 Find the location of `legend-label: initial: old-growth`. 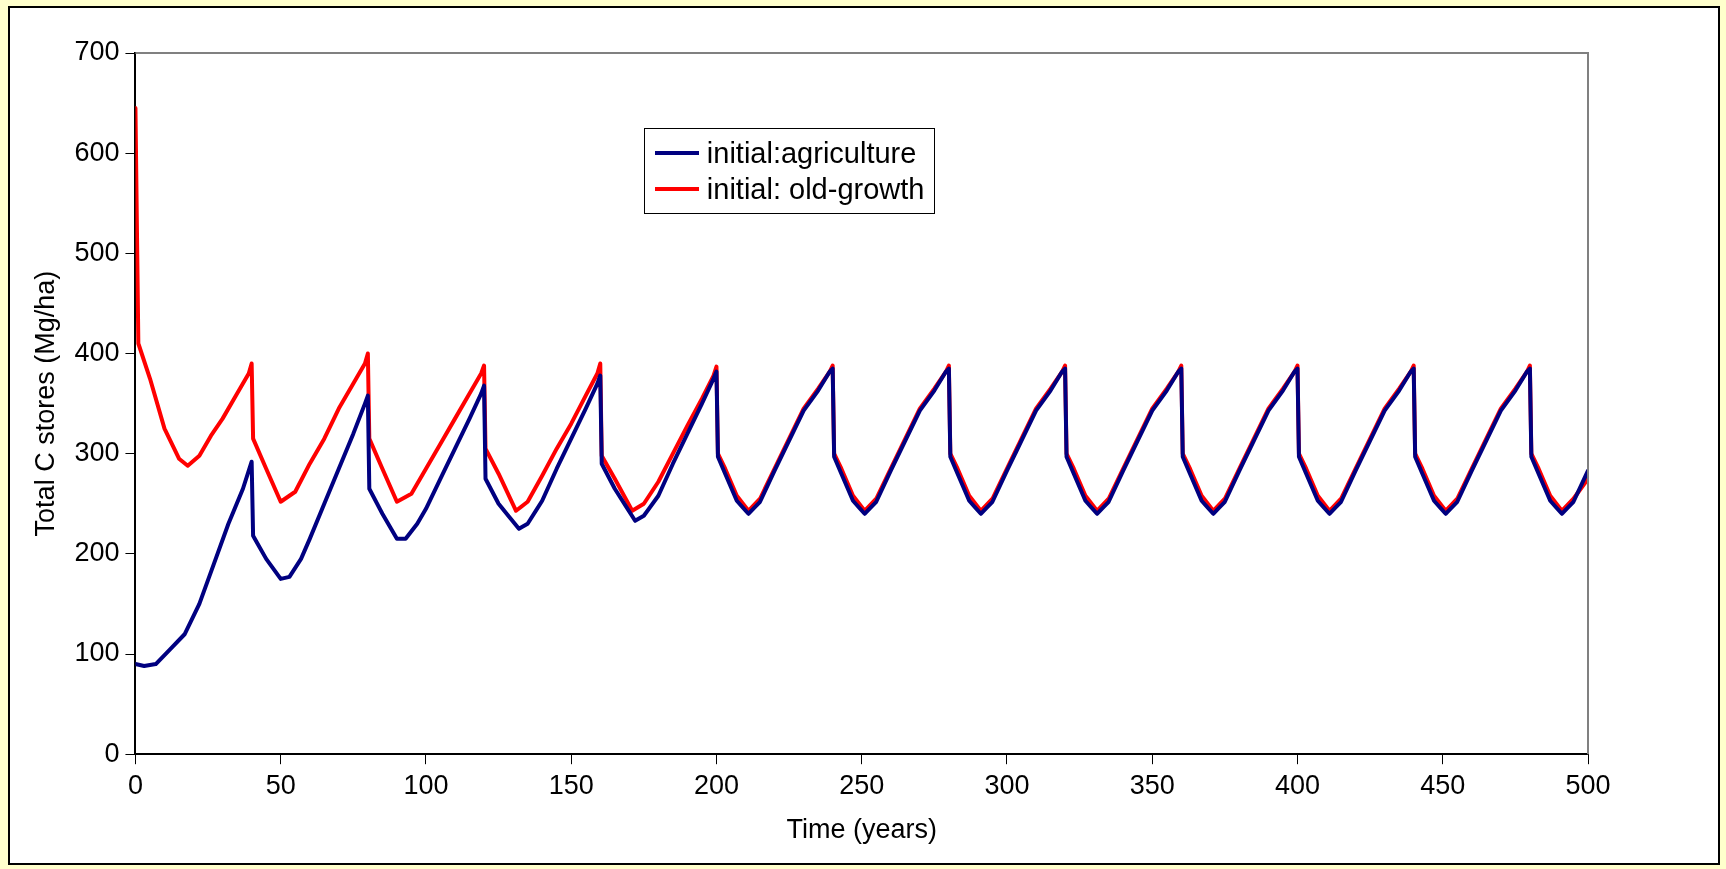

legend-label: initial: old-growth is located at coordinates (815, 189).